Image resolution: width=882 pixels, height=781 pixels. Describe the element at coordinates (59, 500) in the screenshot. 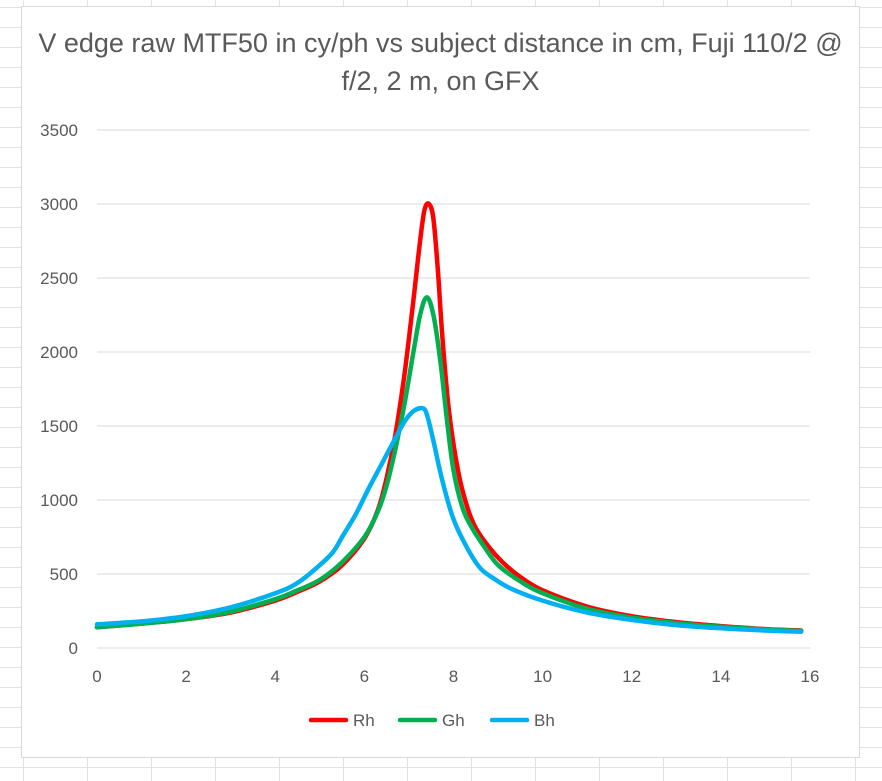

I see `y-tick-label: 1000` at that location.